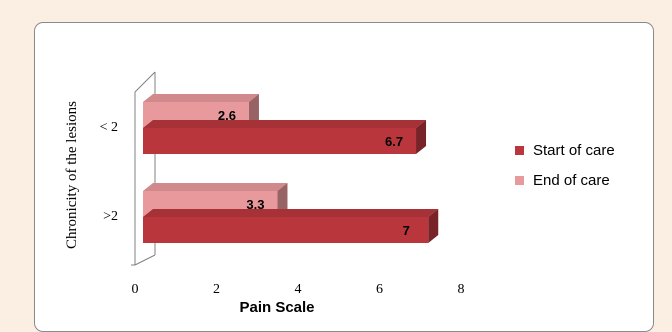 The image size is (672, 332). I want to click on x-tick-label: 0, so click(135, 289).